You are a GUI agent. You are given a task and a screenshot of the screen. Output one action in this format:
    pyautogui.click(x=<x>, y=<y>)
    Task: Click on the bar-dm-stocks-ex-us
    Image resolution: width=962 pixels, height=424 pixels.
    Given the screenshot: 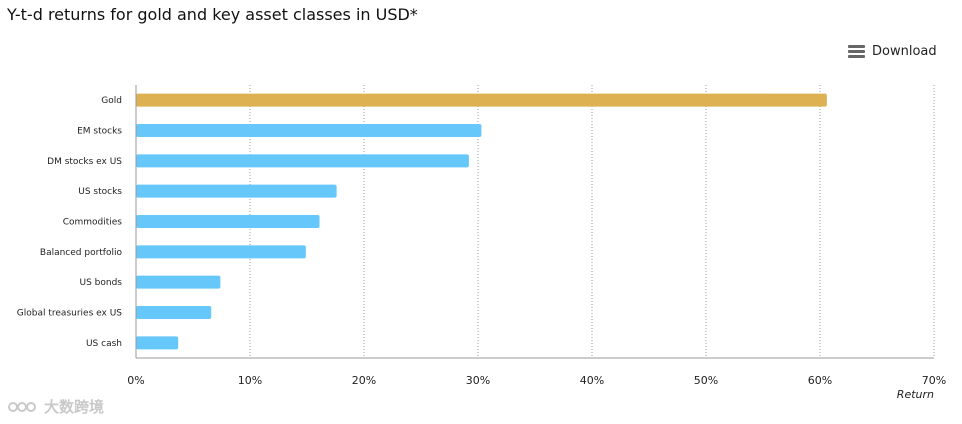 What is the action you would take?
    pyautogui.click(x=302, y=161)
    